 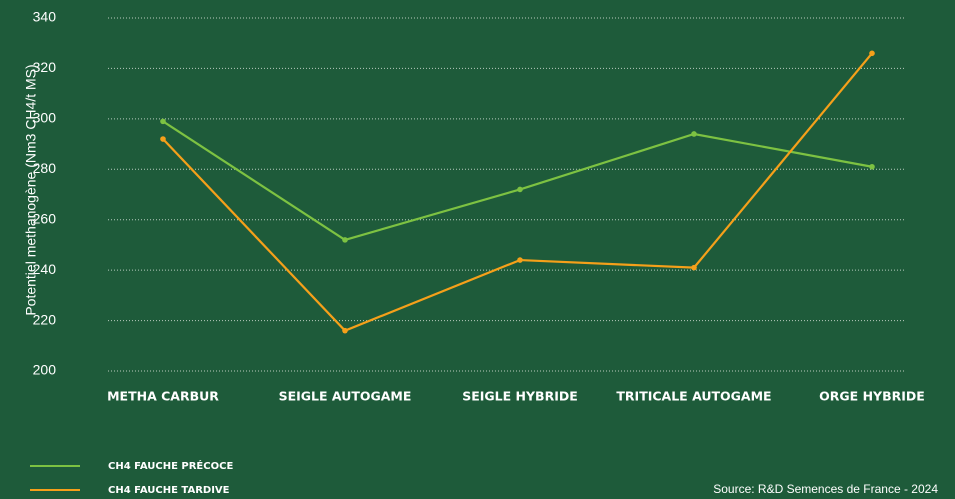 I want to click on legend-label: CH4 FAUCHE TARDIVE, so click(x=169, y=490).